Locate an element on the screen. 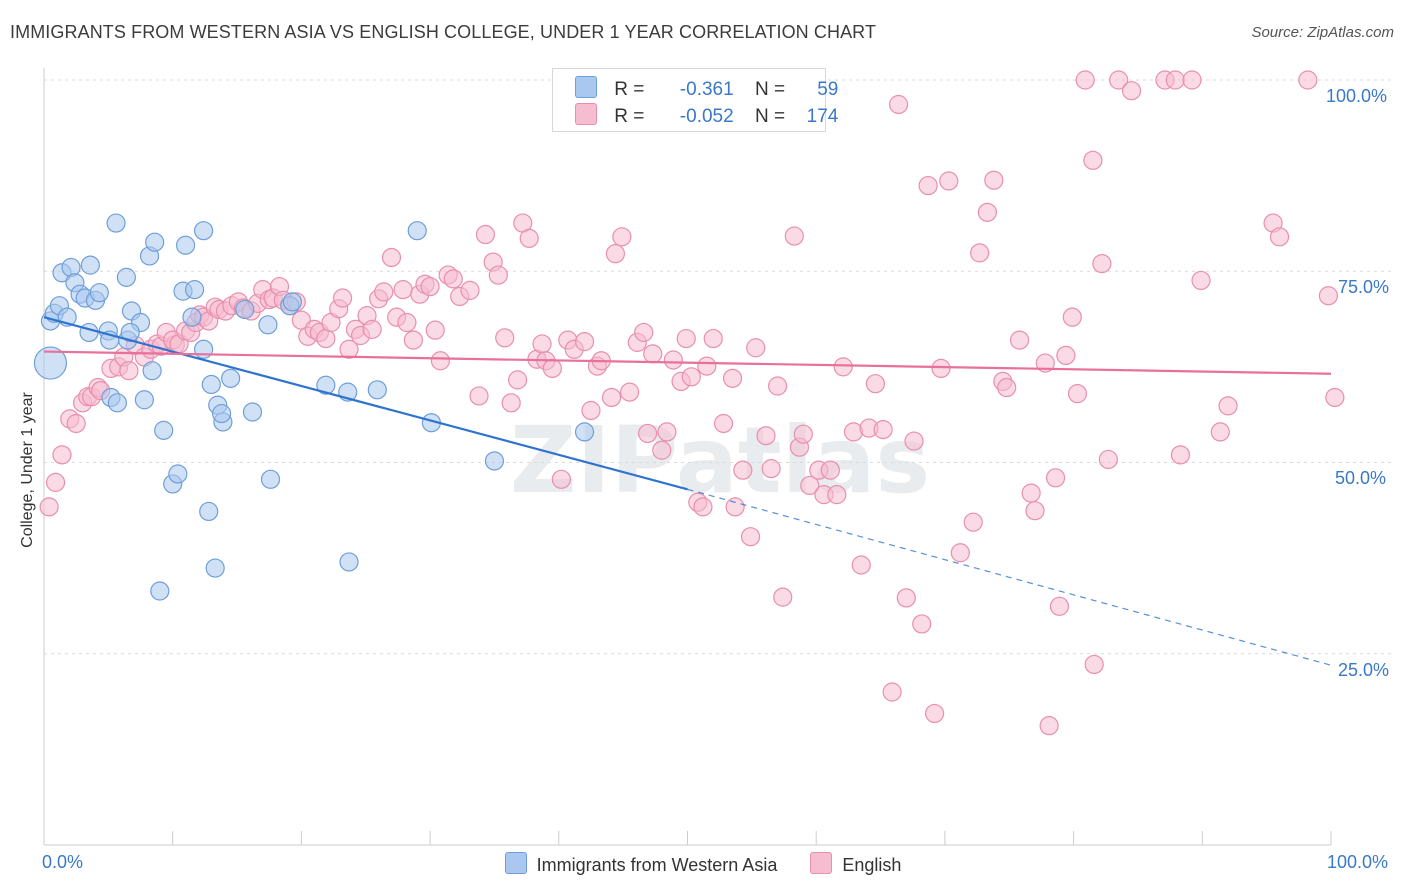 This screenshot has height=892, width=1406. legend-item-english: English is located at coordinates (855, 864).